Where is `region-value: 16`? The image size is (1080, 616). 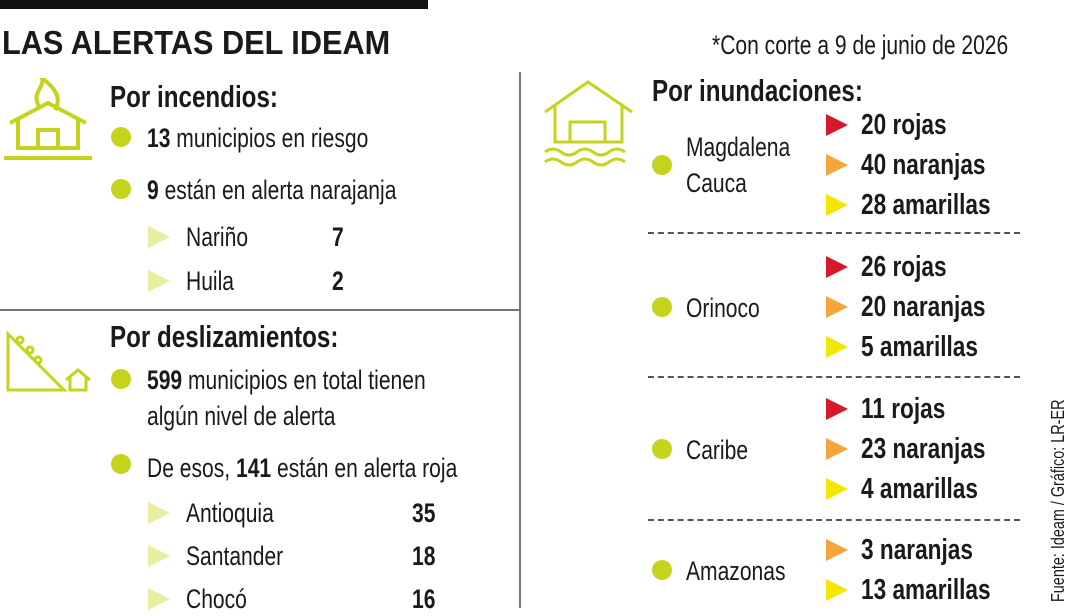
region-value: 16 is located at coordinates (424, 599).